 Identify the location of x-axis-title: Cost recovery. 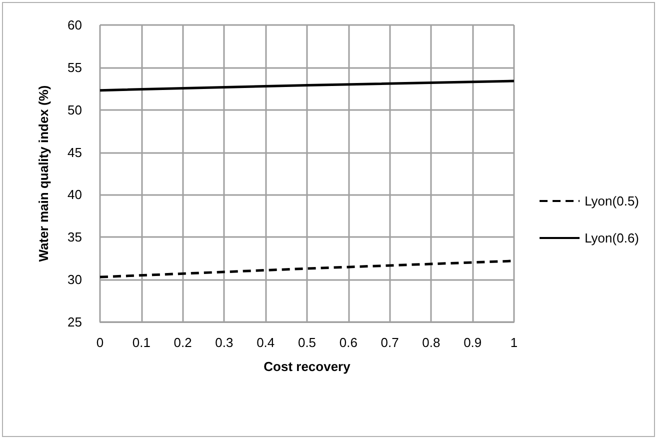
(308, 366).